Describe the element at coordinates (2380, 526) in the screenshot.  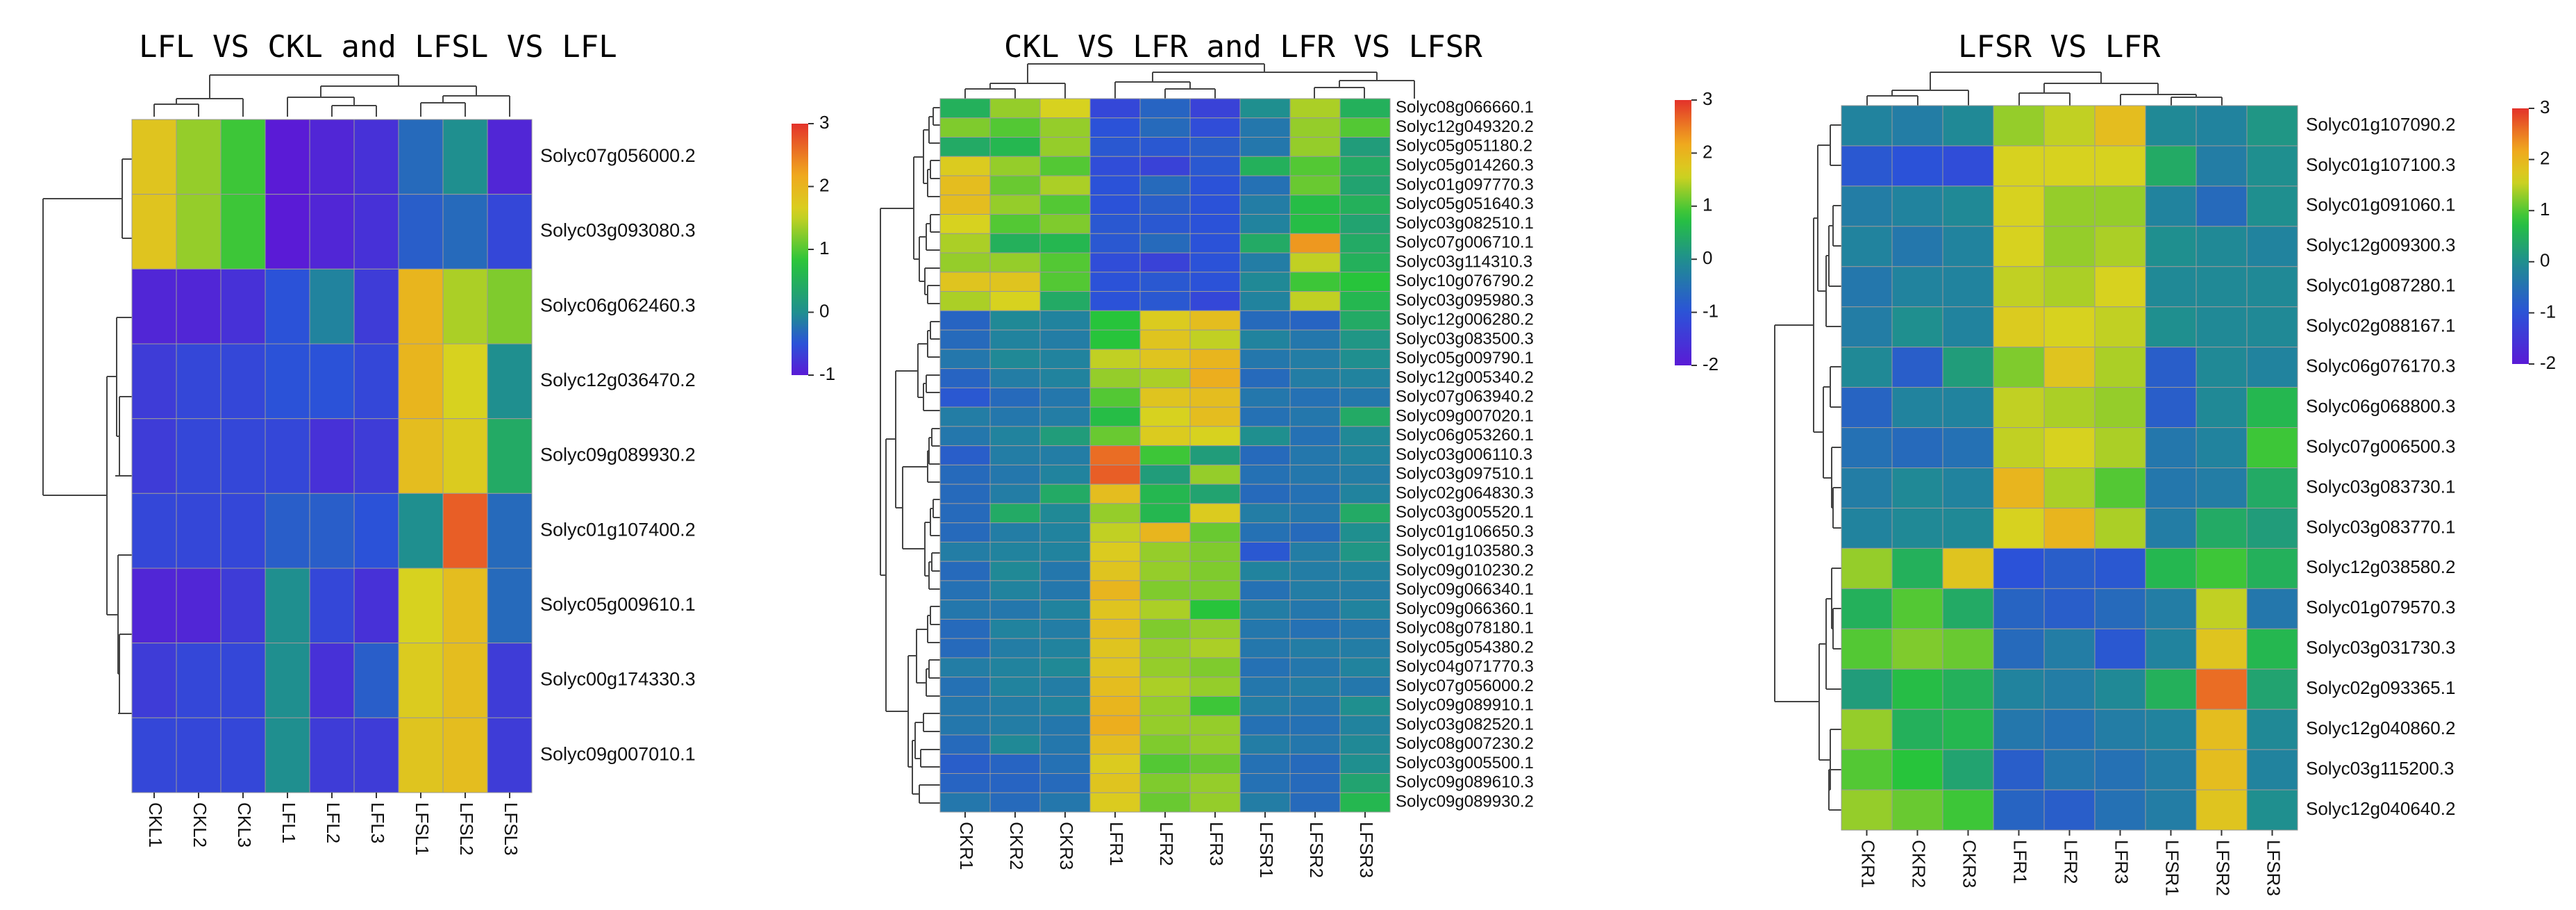
I see `row-label: Solyc03g083770.1` at that location.